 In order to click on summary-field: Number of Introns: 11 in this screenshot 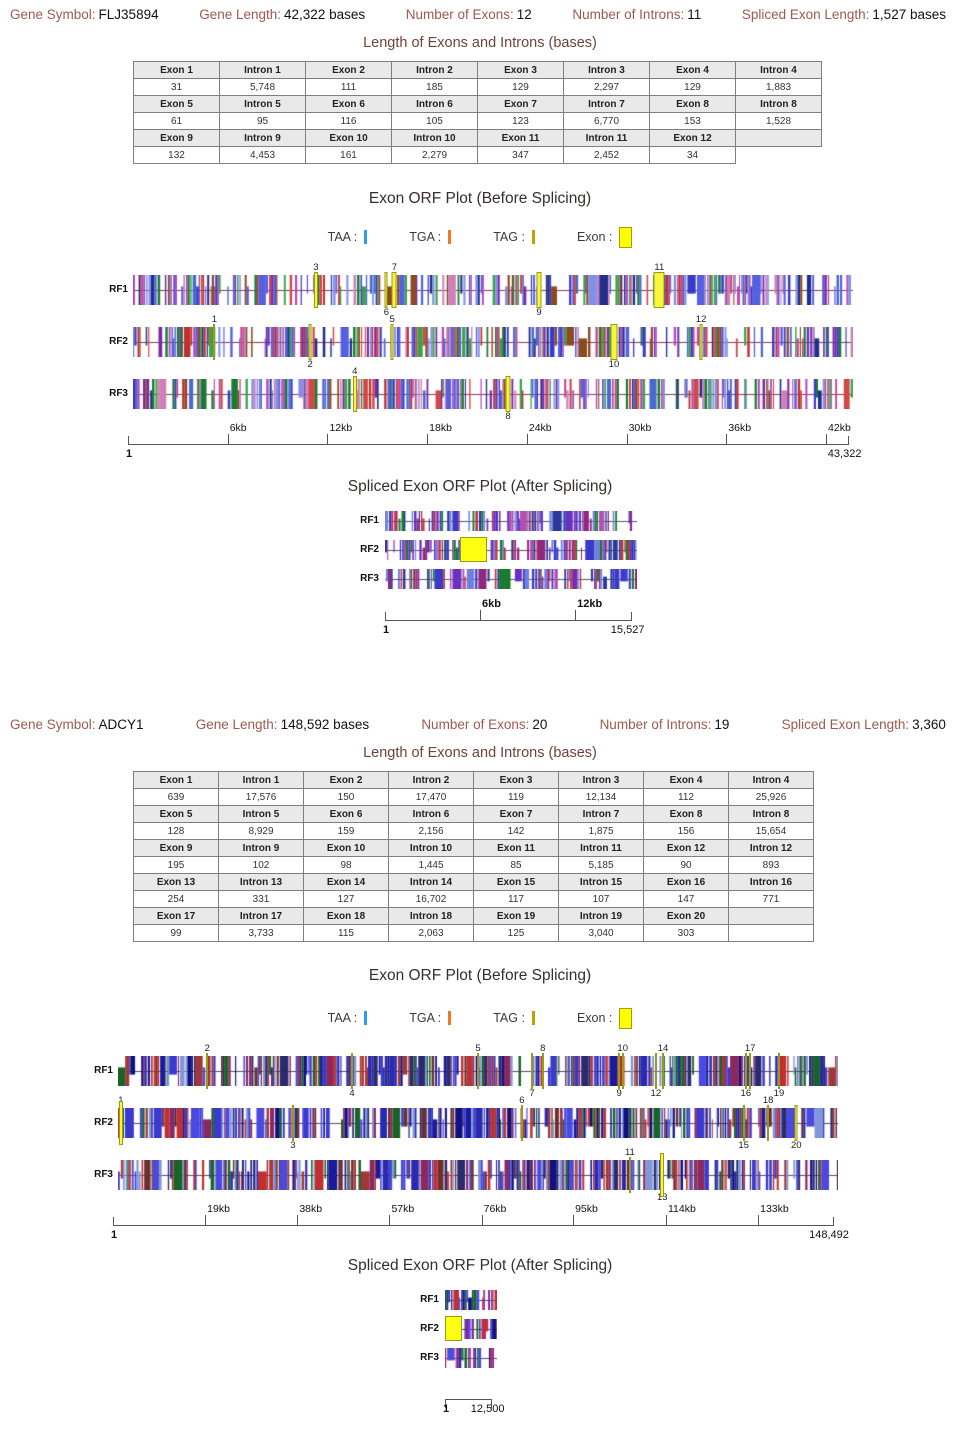, I will do `click(636, 14)`.